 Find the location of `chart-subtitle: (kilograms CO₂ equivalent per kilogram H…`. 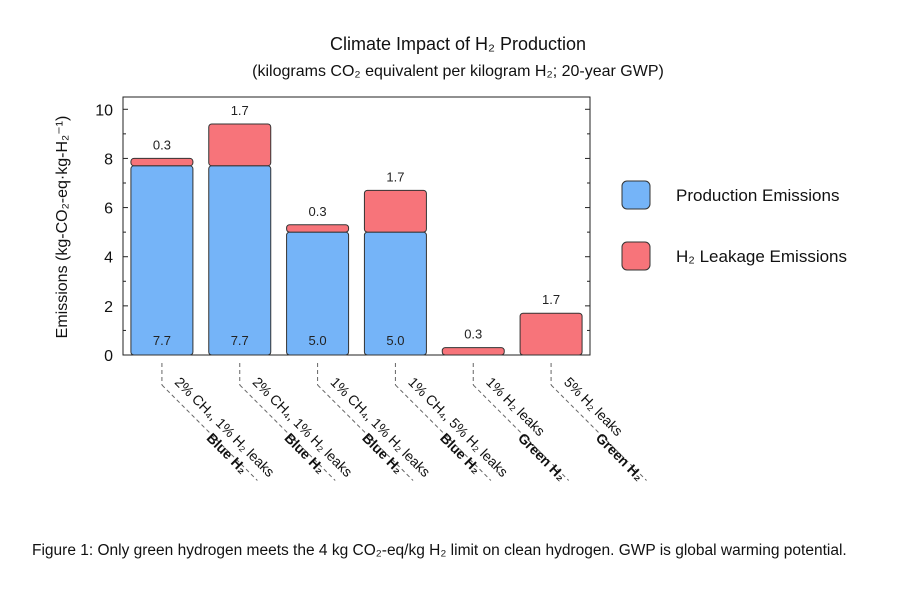

chart-subtitle: (kilograms CO₂ equivalent per kilogram H… is located at coordinates (458, 71).